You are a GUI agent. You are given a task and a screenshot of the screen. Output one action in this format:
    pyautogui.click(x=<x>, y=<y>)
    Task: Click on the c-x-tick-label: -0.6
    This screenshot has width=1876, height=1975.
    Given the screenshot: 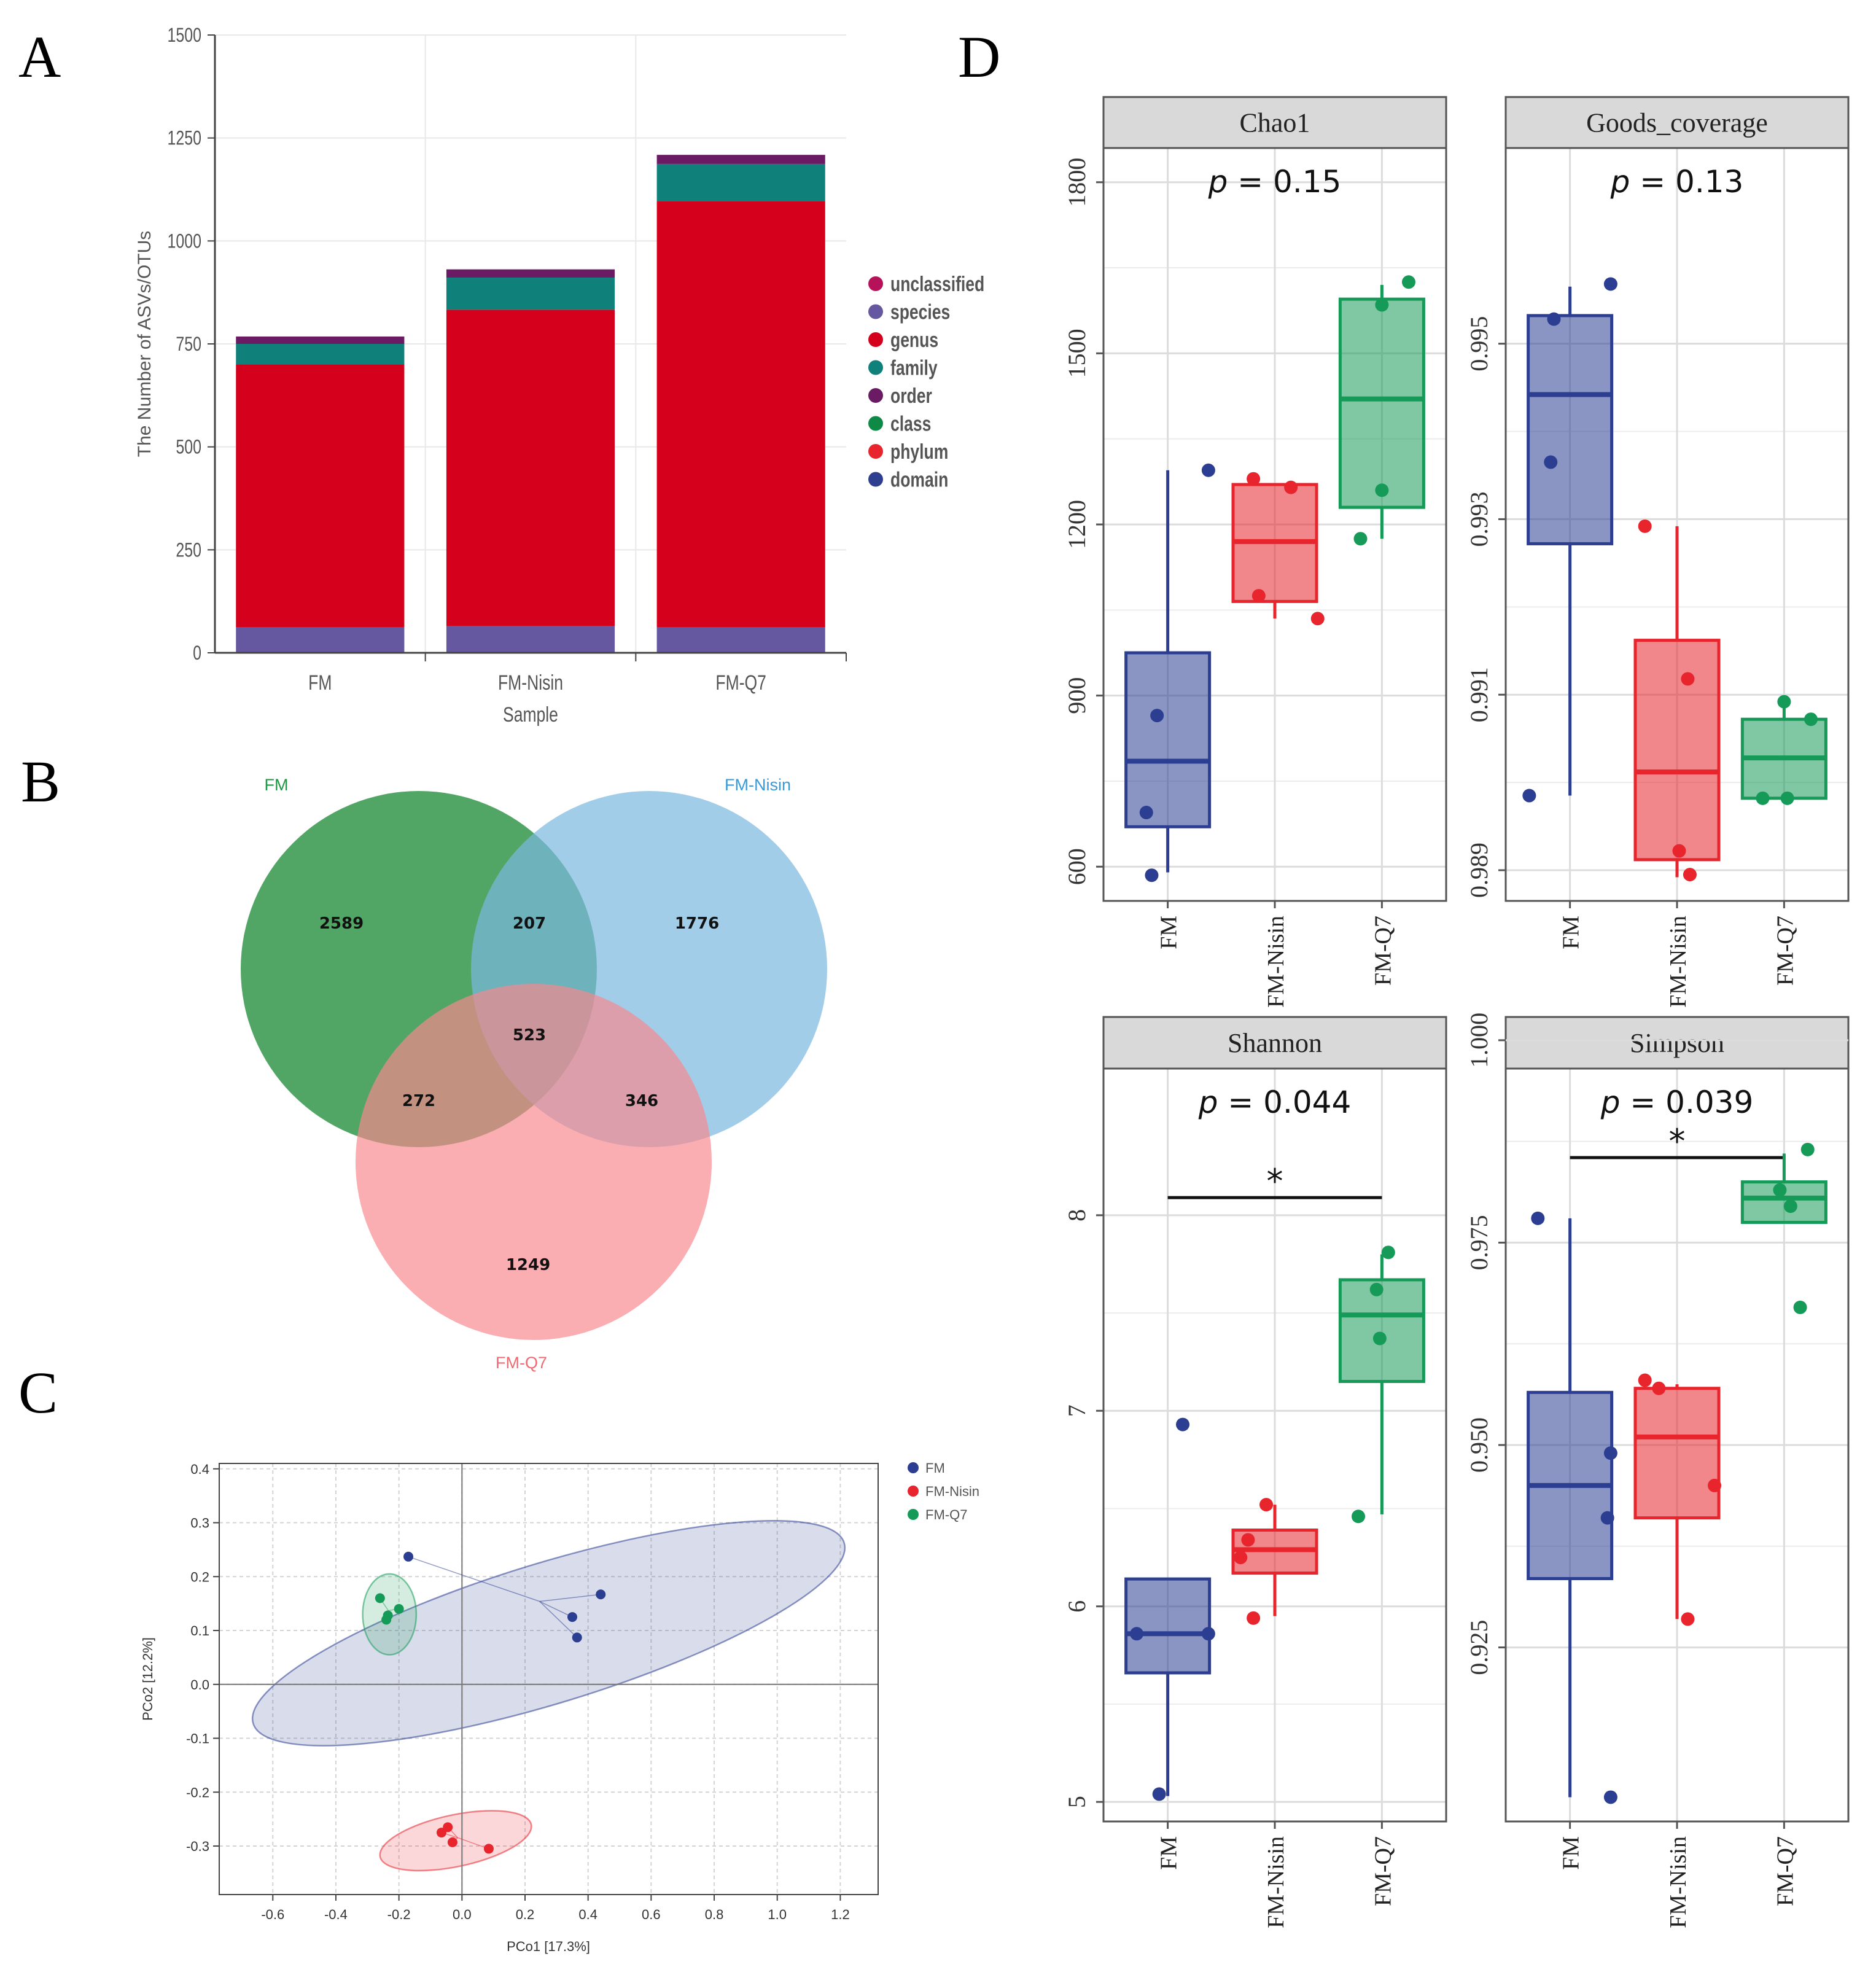 What is the action you would take?
    pyautogui.click(x=272, y=1914)
    